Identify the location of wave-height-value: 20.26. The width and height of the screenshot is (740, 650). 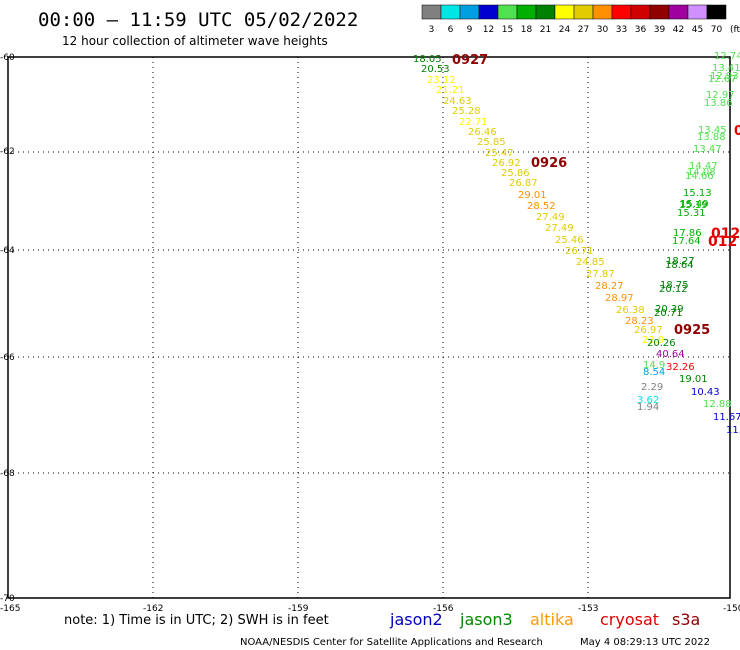
(661, 343).